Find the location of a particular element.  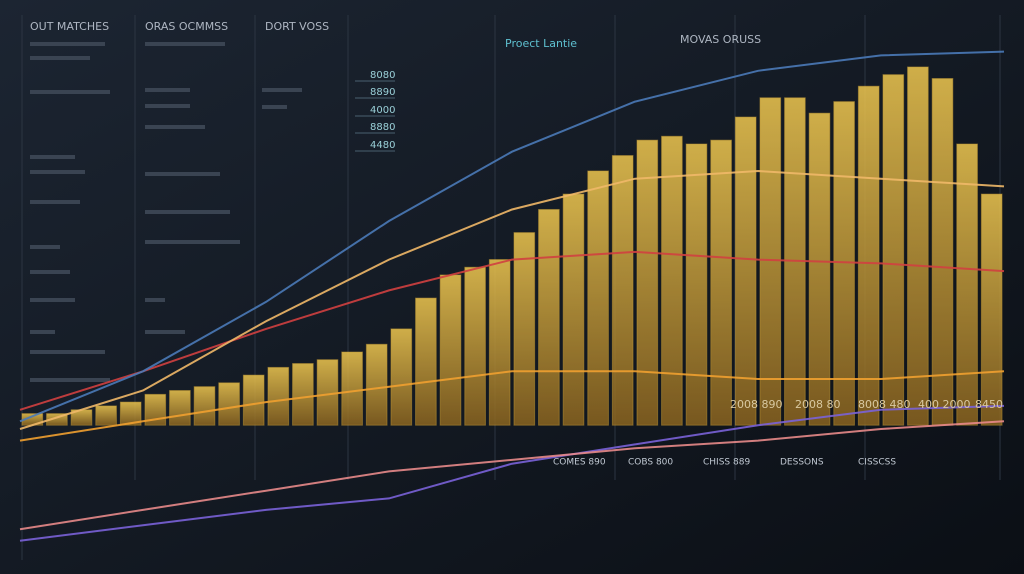

column-label: COMES 890 is located at coordinates (579, 463).